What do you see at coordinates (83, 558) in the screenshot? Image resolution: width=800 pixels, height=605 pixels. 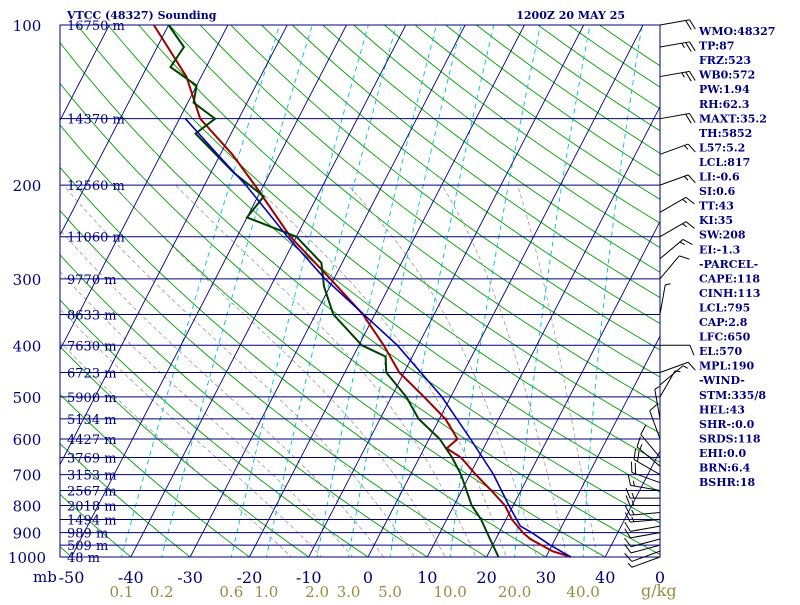 I see `height-label: 48 m` at bounding box center [83, 558].